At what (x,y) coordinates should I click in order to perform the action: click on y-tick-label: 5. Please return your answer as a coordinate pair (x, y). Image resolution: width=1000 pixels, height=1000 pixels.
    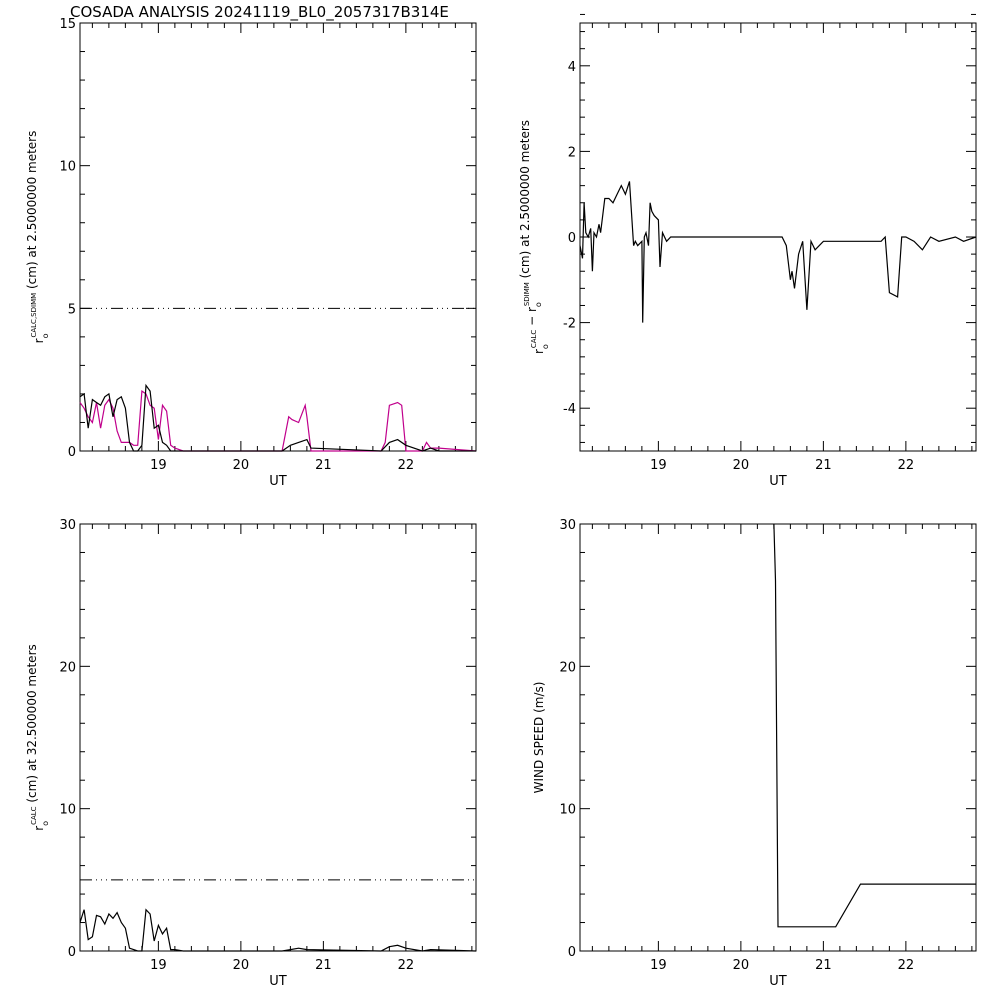
    Looking at the image, I should click on (72, 309).